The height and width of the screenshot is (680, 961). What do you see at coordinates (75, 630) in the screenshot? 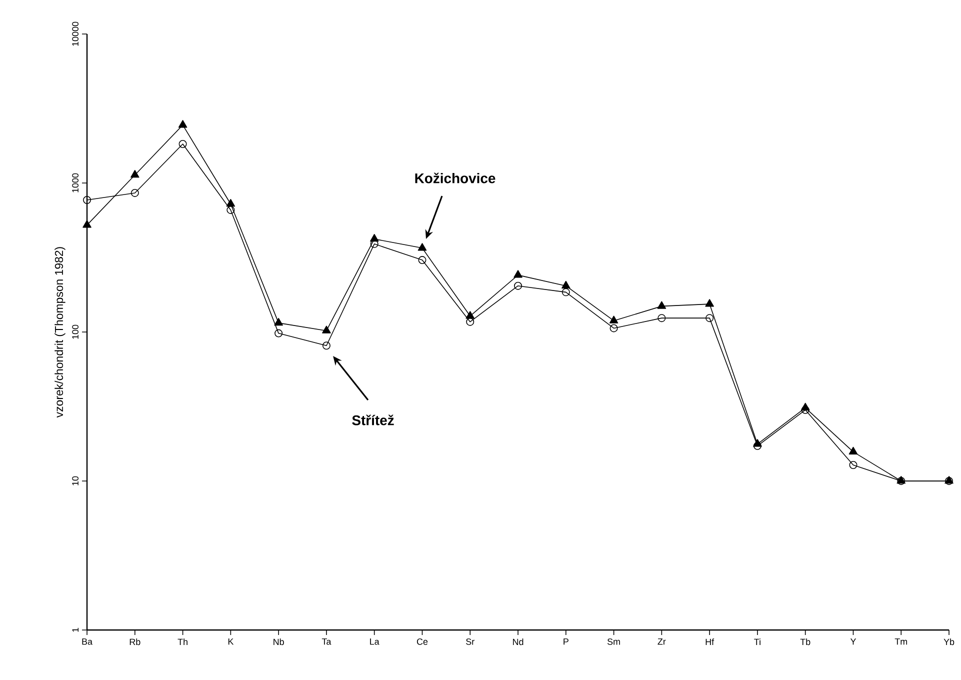
I see `y-tick-label: 1` at bounding box center [75, 630].